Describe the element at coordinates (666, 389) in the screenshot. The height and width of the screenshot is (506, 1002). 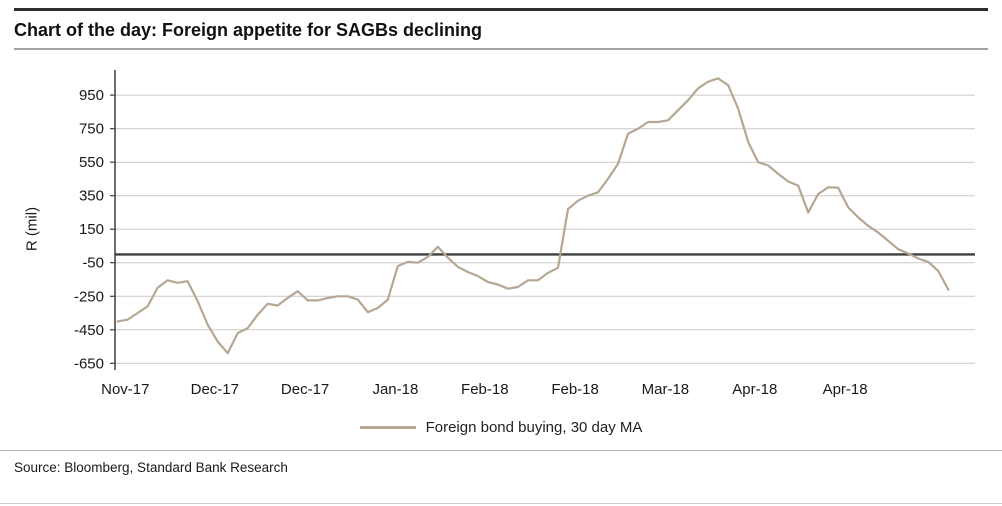
I see `svg-text: Mar-18` at that location.